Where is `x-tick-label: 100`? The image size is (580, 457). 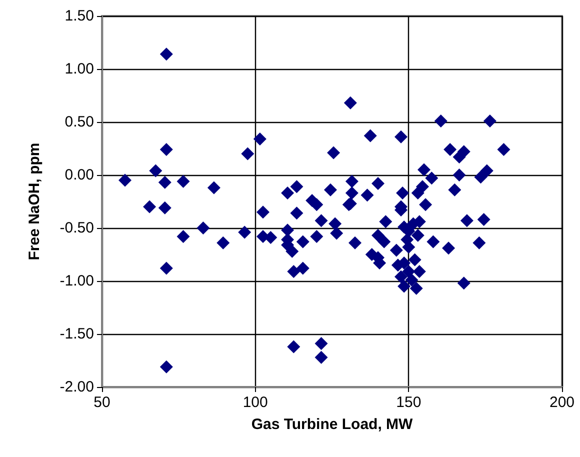
x-tick-label: 100 is located at coordinates (255, 402).